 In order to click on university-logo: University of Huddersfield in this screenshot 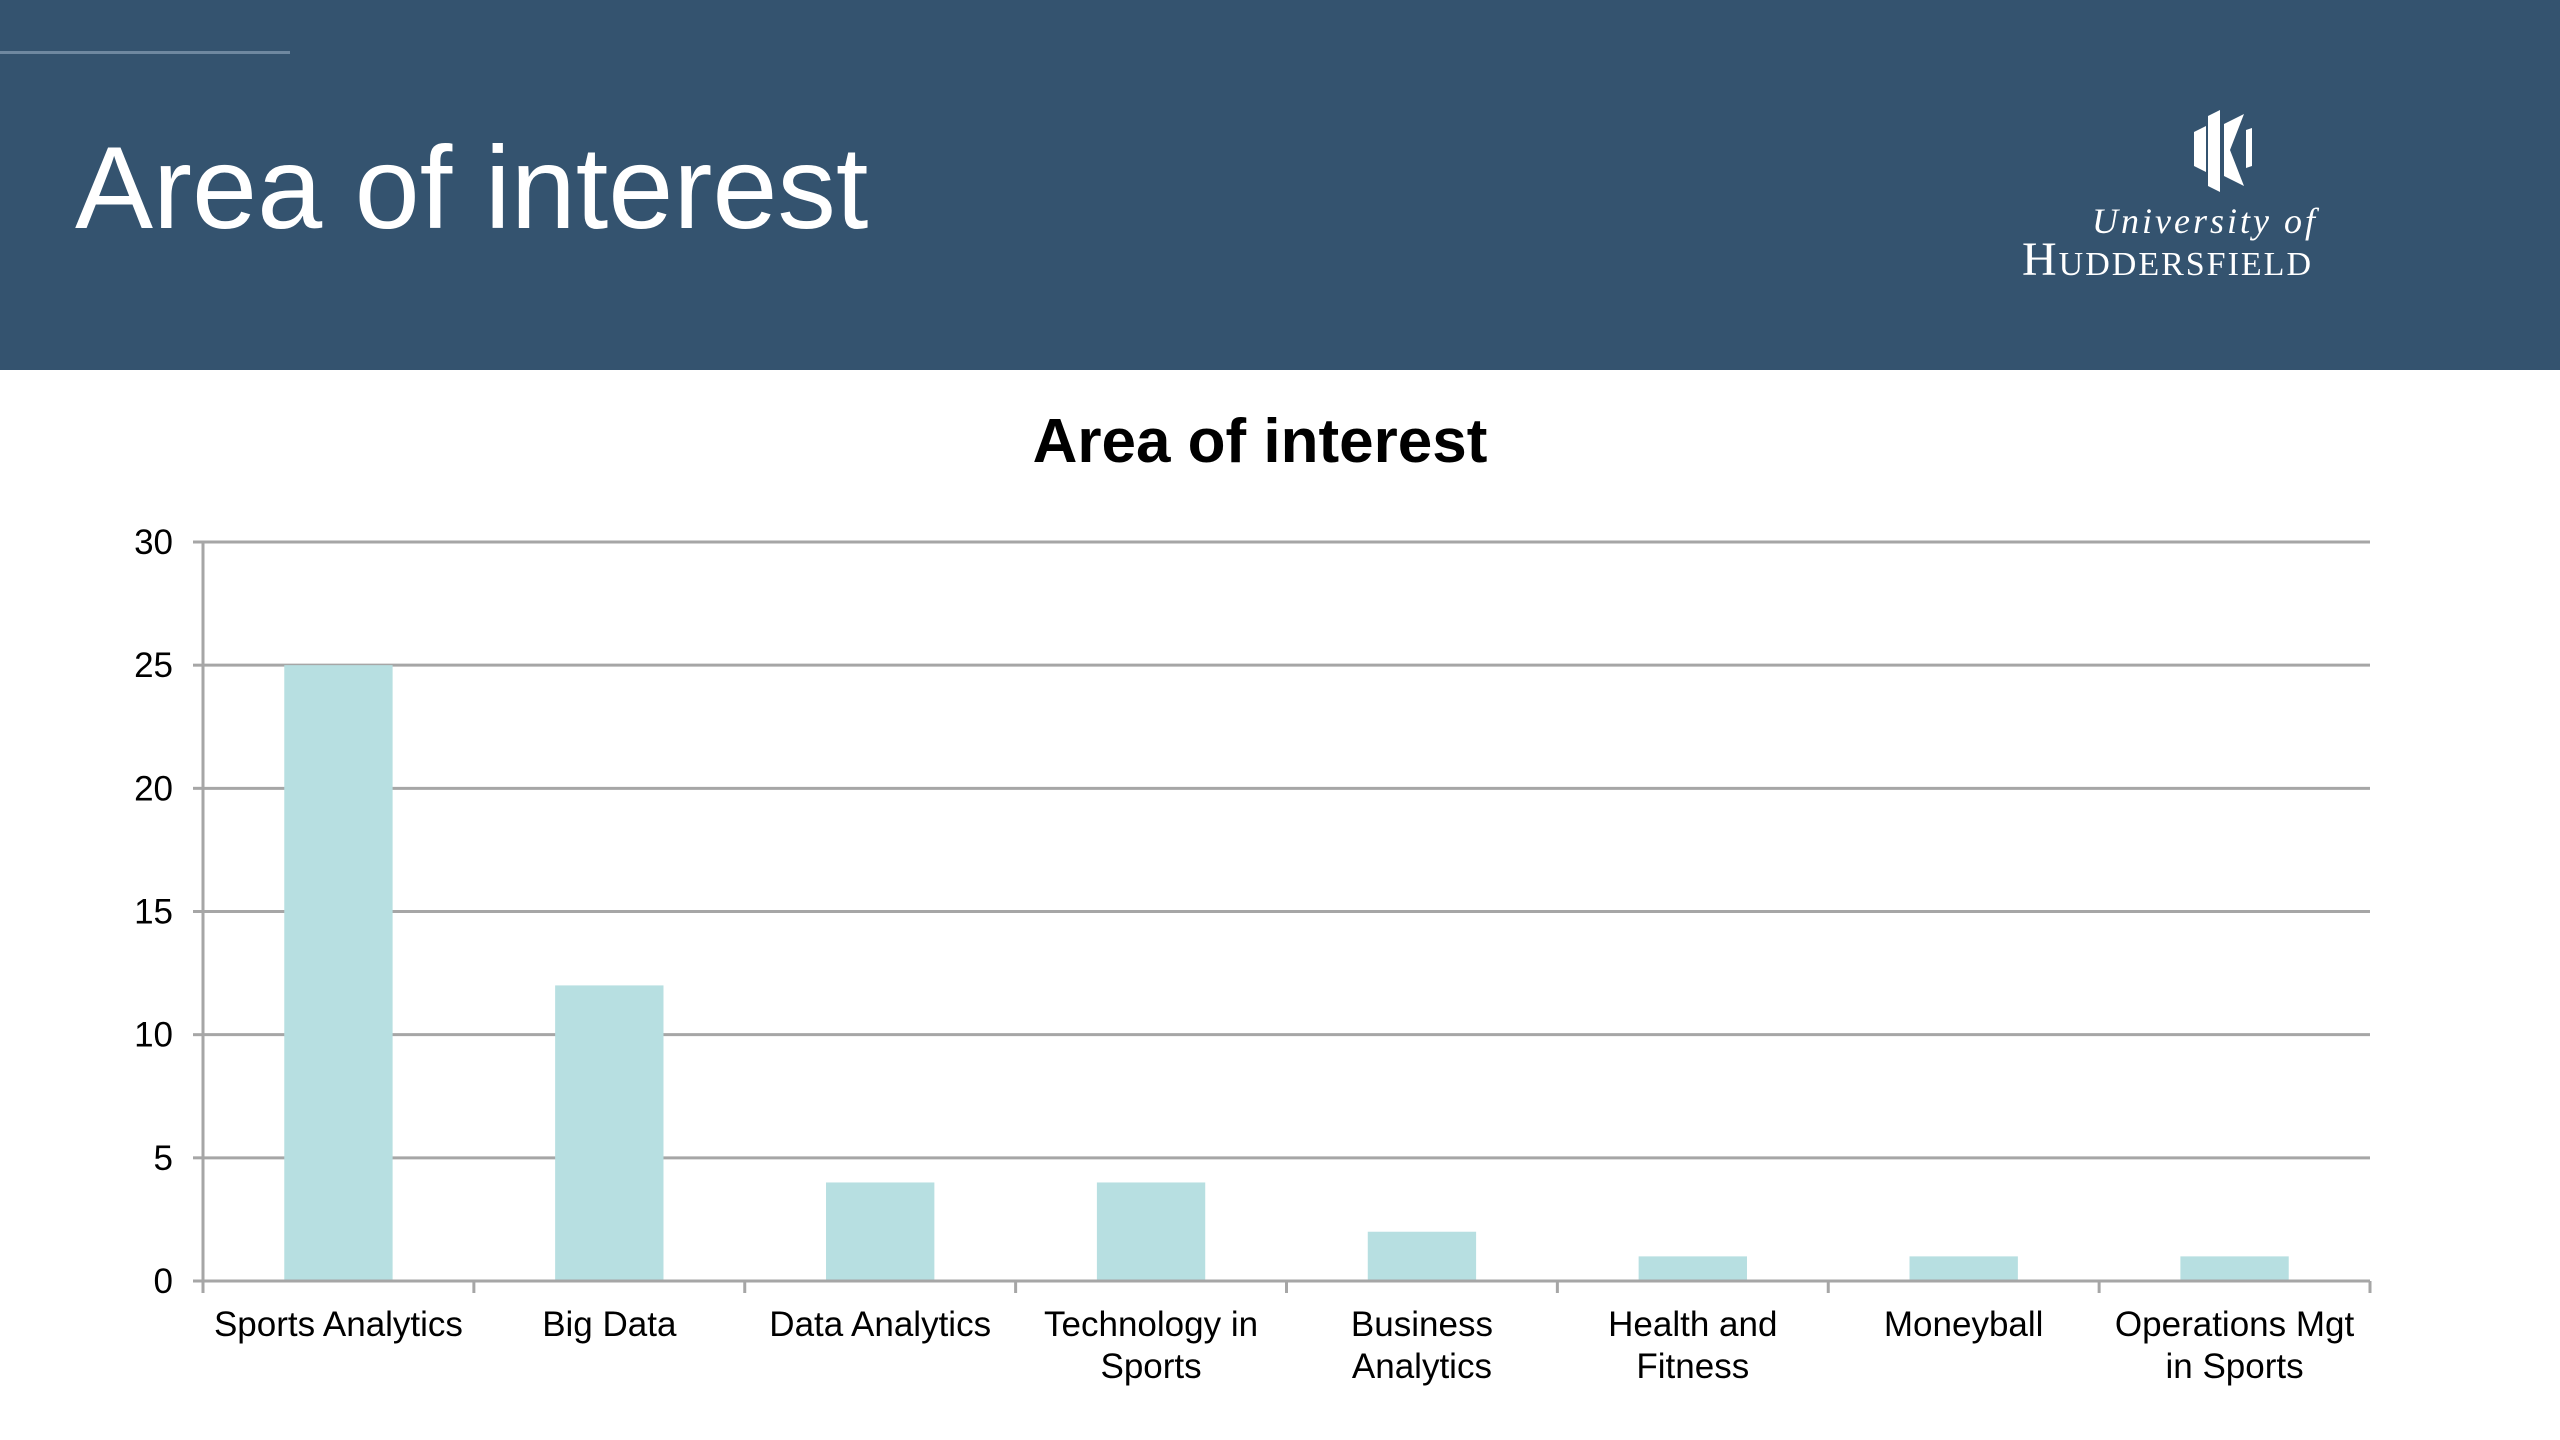, I will do `click(2220, 200)`.